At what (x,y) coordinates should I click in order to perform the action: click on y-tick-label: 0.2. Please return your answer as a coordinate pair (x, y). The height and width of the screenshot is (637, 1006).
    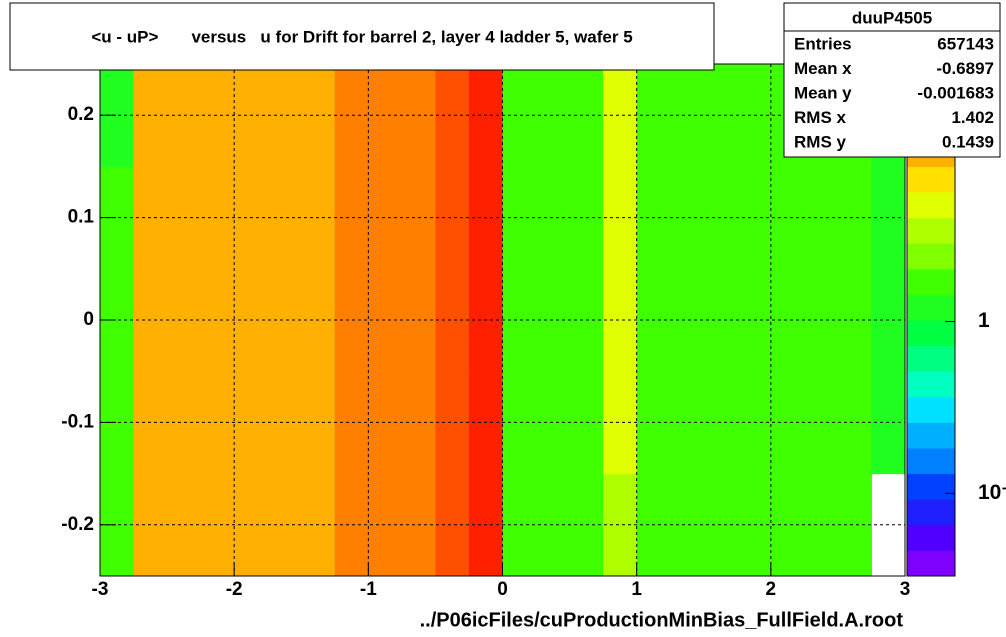
    Looking at the image, I should click on (81, 114).